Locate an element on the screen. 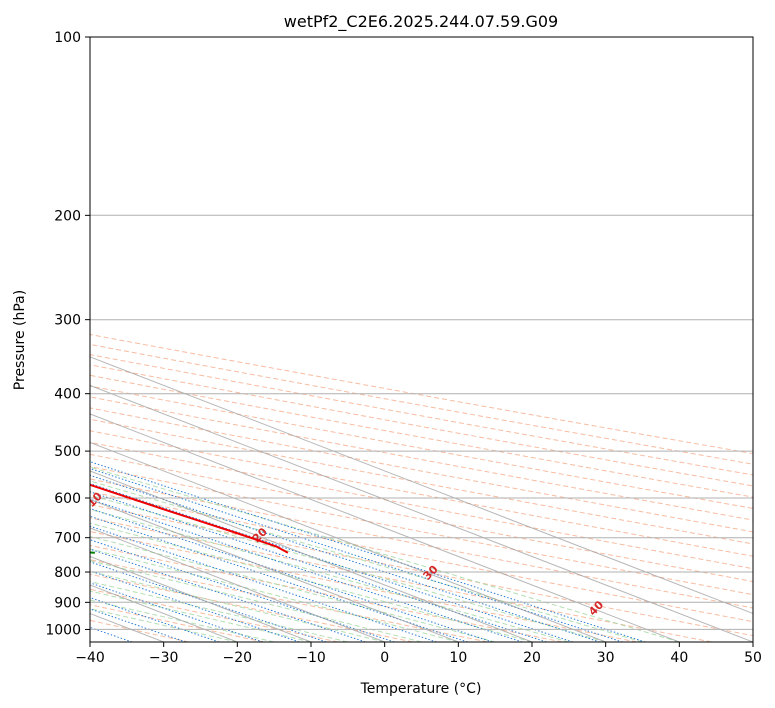  temperature-profile is located at coordinates (189, 518).